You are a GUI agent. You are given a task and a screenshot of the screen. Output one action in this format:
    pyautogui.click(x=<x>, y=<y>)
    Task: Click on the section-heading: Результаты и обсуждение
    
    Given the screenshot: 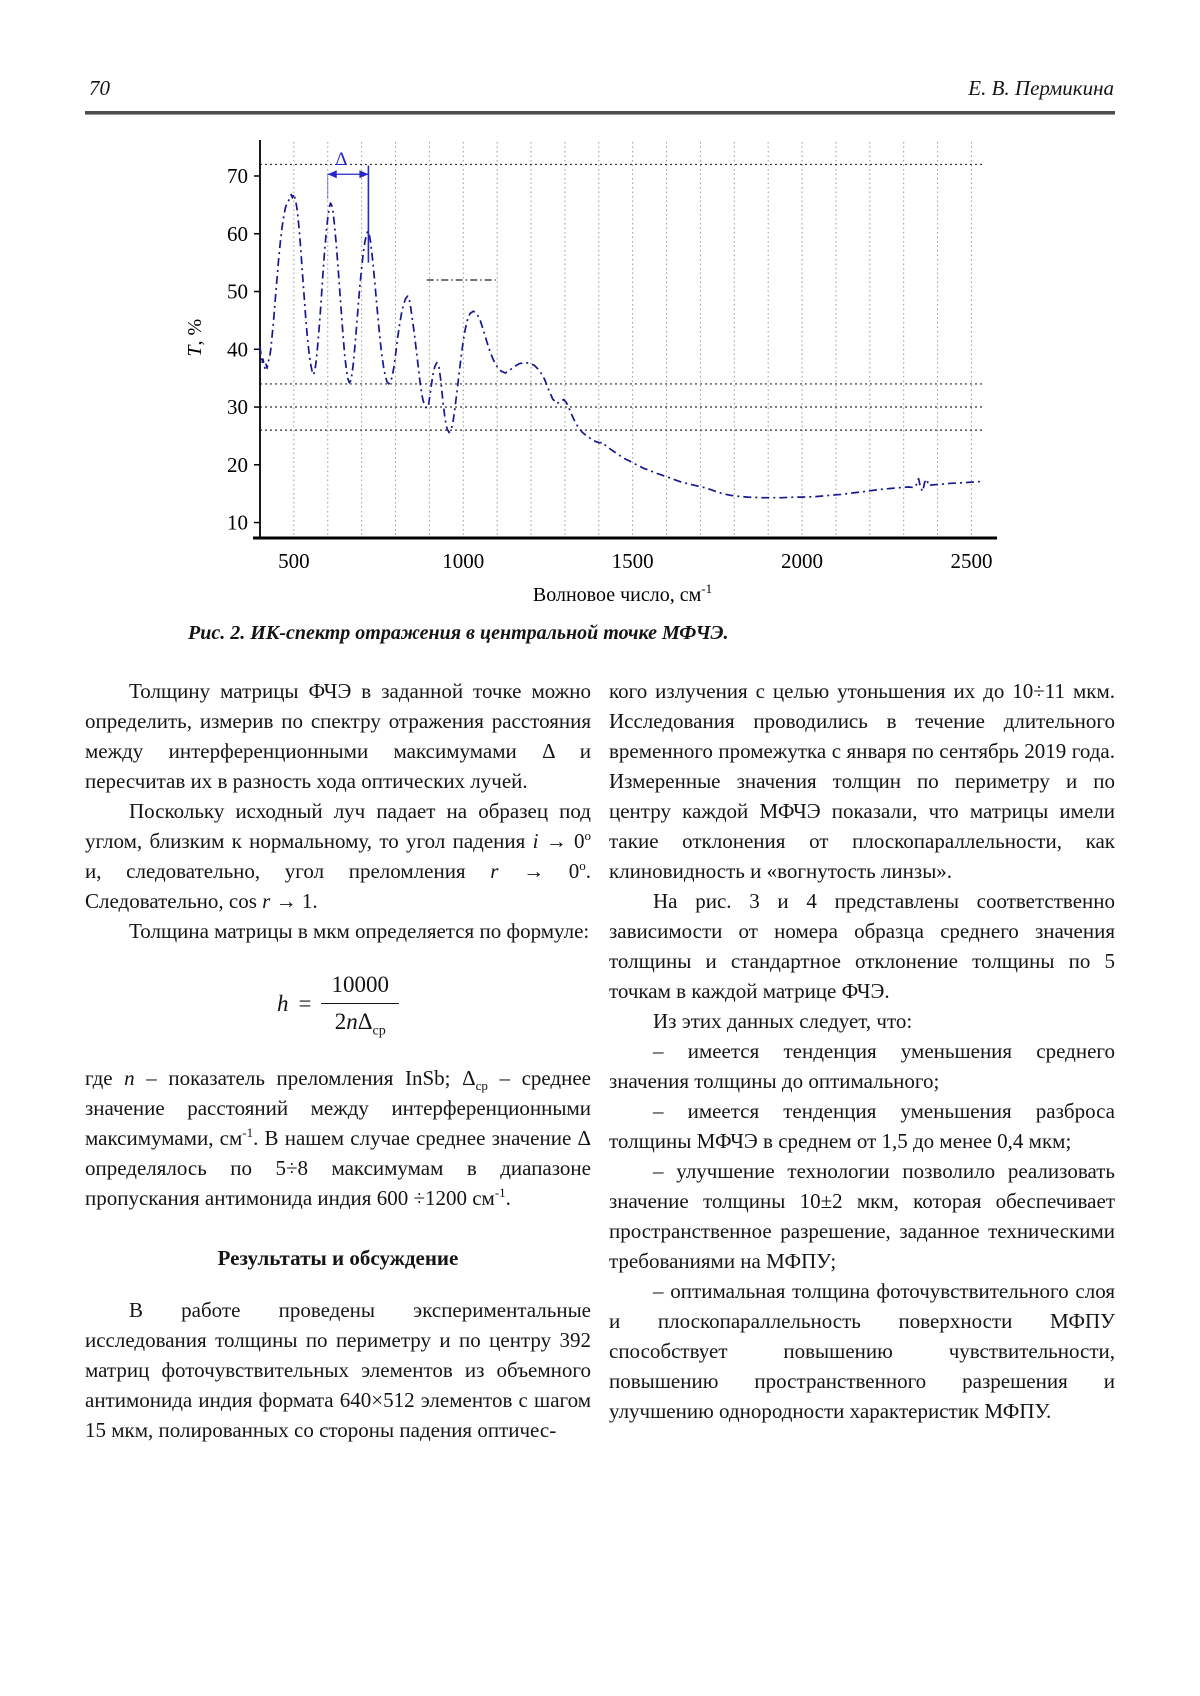 What is the action you would take?
    pyautogui.click(x=338, y=1258)
    